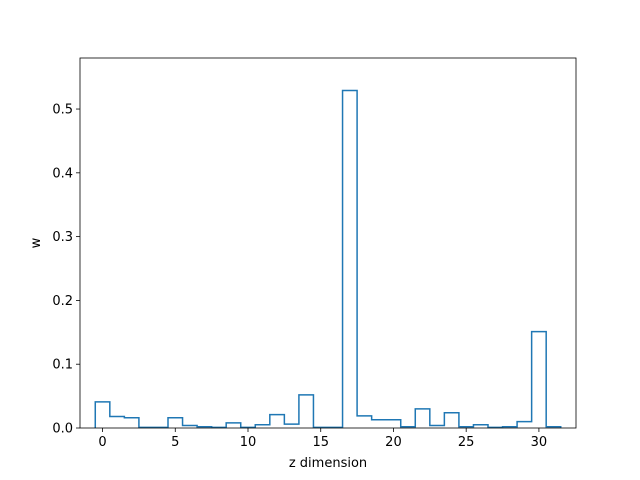 The image size is (640, 480). I want to click on y-tick-label-0: 0.0, so click(62, 429).